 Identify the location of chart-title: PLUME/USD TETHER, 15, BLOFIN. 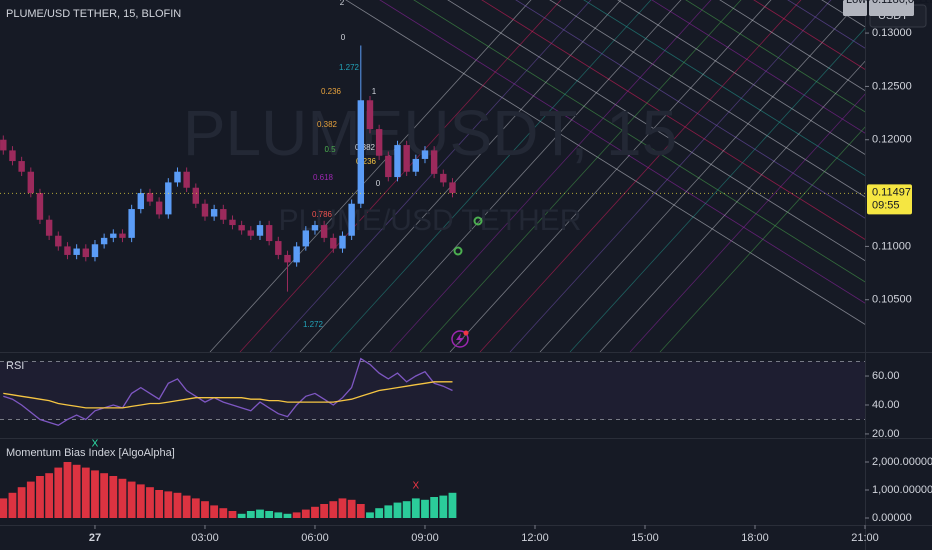
(93, 14).